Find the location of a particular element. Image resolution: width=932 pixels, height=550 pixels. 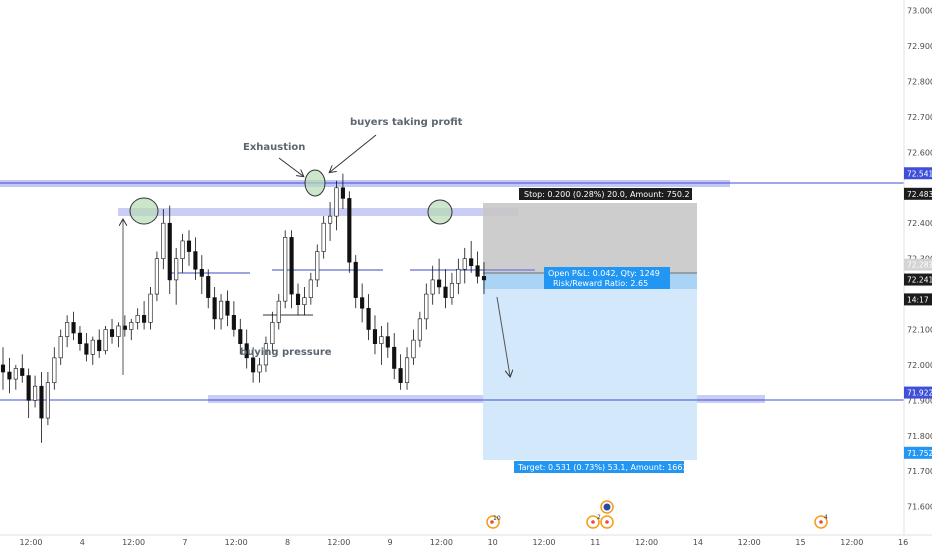

event-count-1: 10 is located at coordinates (497, 518).